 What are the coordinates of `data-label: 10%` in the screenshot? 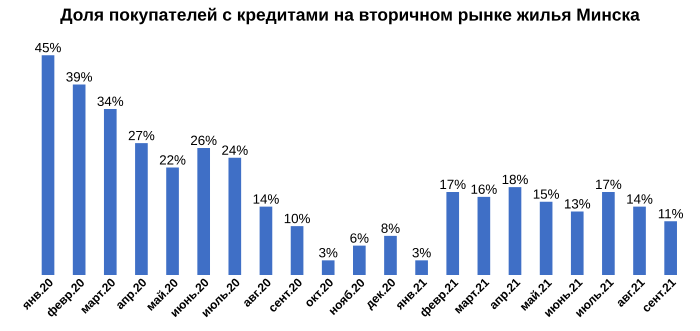 It's located at (297, 219).